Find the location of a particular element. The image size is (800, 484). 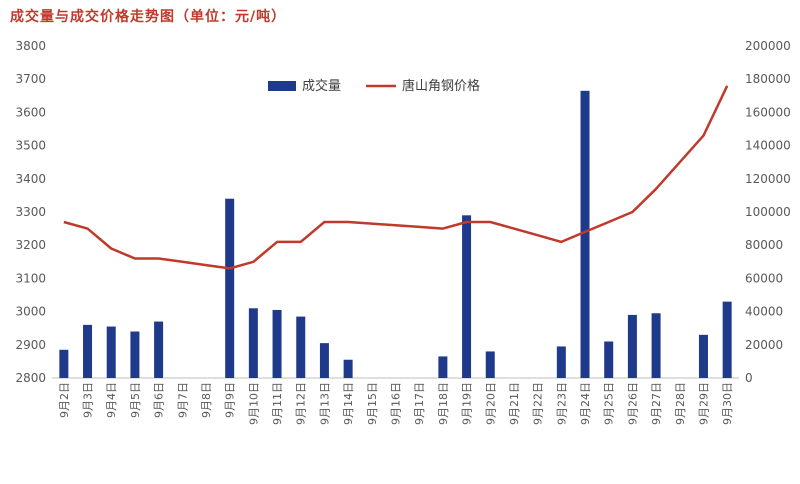

x-tick-label: 9月14日 is located at coordinates (348, 403).